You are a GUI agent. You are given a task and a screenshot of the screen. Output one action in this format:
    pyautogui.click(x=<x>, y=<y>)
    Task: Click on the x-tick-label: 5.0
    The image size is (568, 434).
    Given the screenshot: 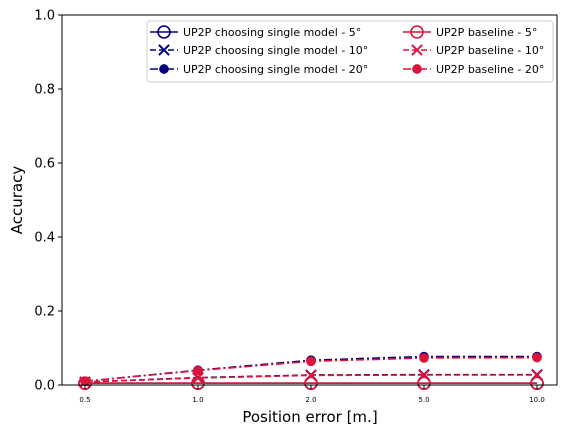 What is the action you would take?
    pyautogui.click(x=423, y=400)
    